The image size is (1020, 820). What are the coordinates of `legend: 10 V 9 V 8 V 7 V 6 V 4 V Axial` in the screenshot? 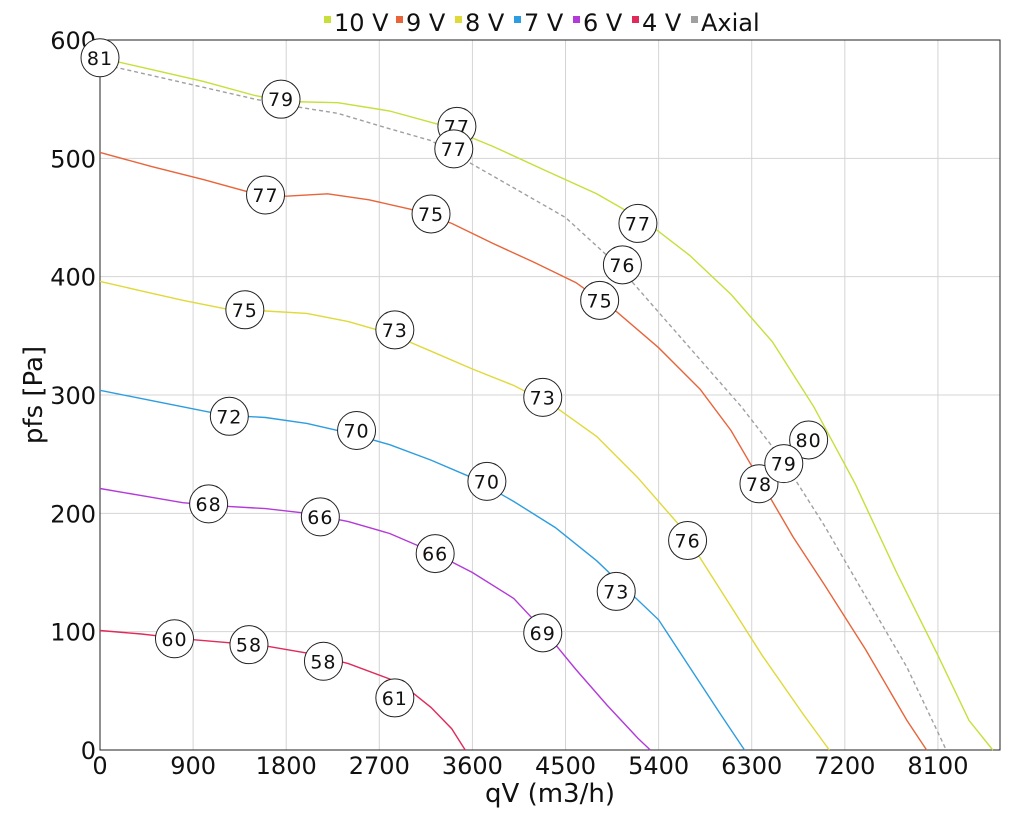 It's located at (542, 23).